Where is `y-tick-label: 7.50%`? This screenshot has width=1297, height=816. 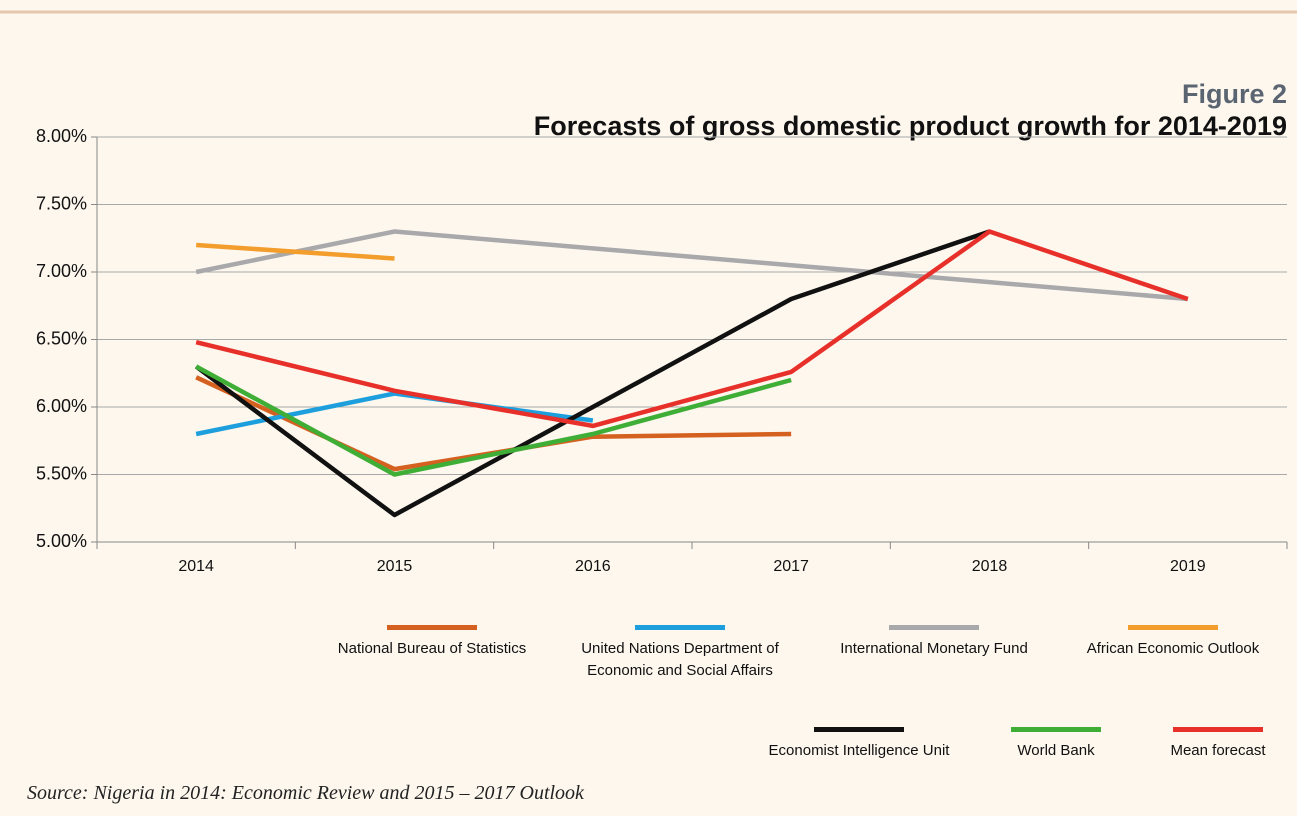 y-tick-label: 7.50% is located at coordinates (61, 203).